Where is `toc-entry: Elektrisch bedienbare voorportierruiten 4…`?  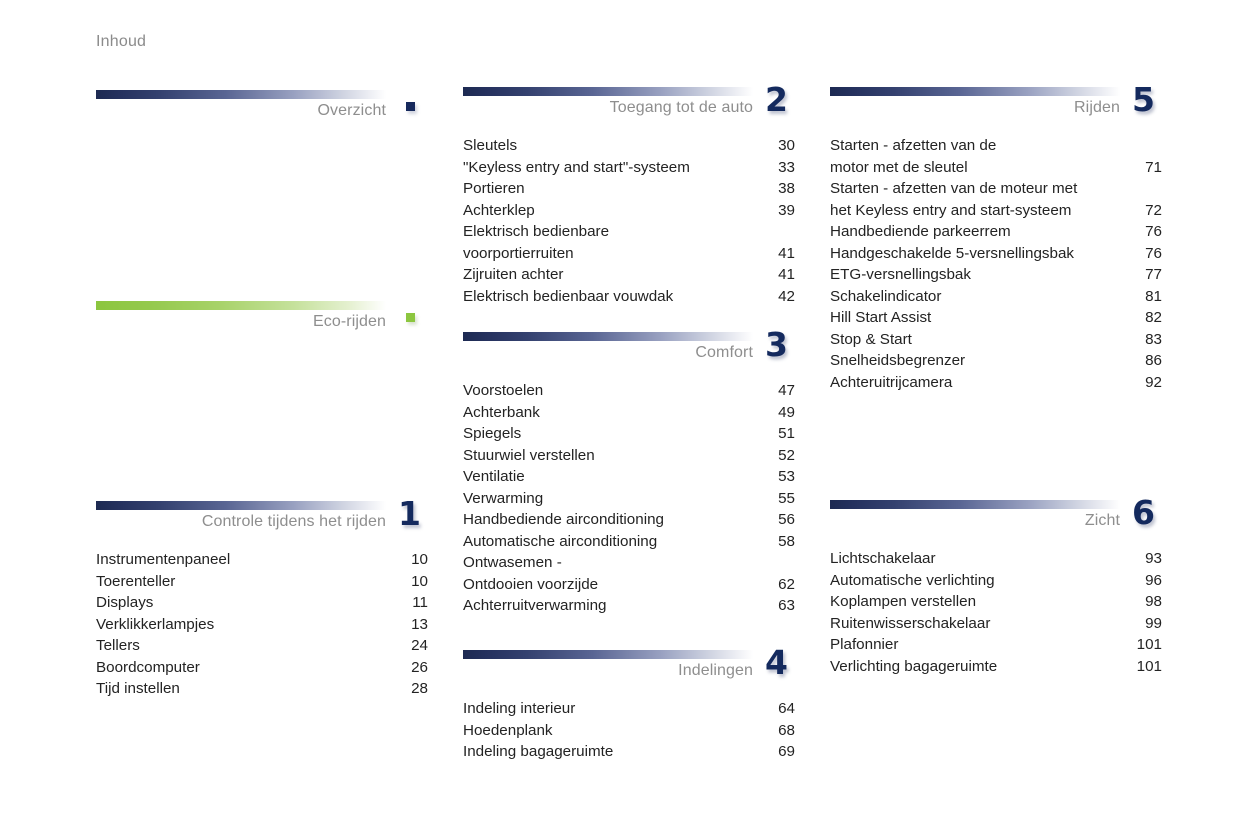
toc-entry: Elektrisch bedienbare voorportierruiten 4… is located at coordinates (629, 242).